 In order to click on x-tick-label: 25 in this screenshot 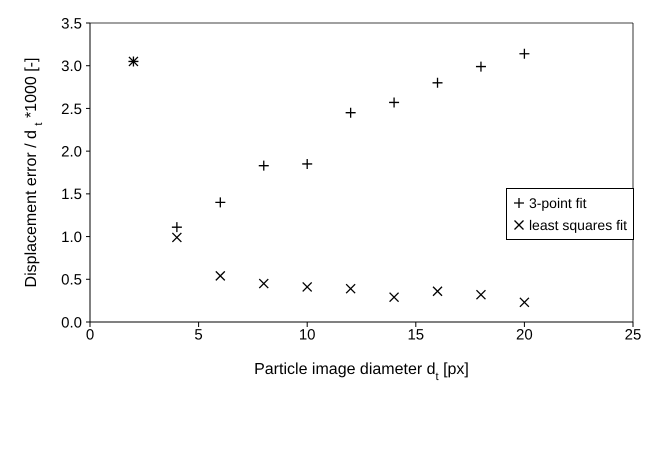, I will do `click(633, 335)`.